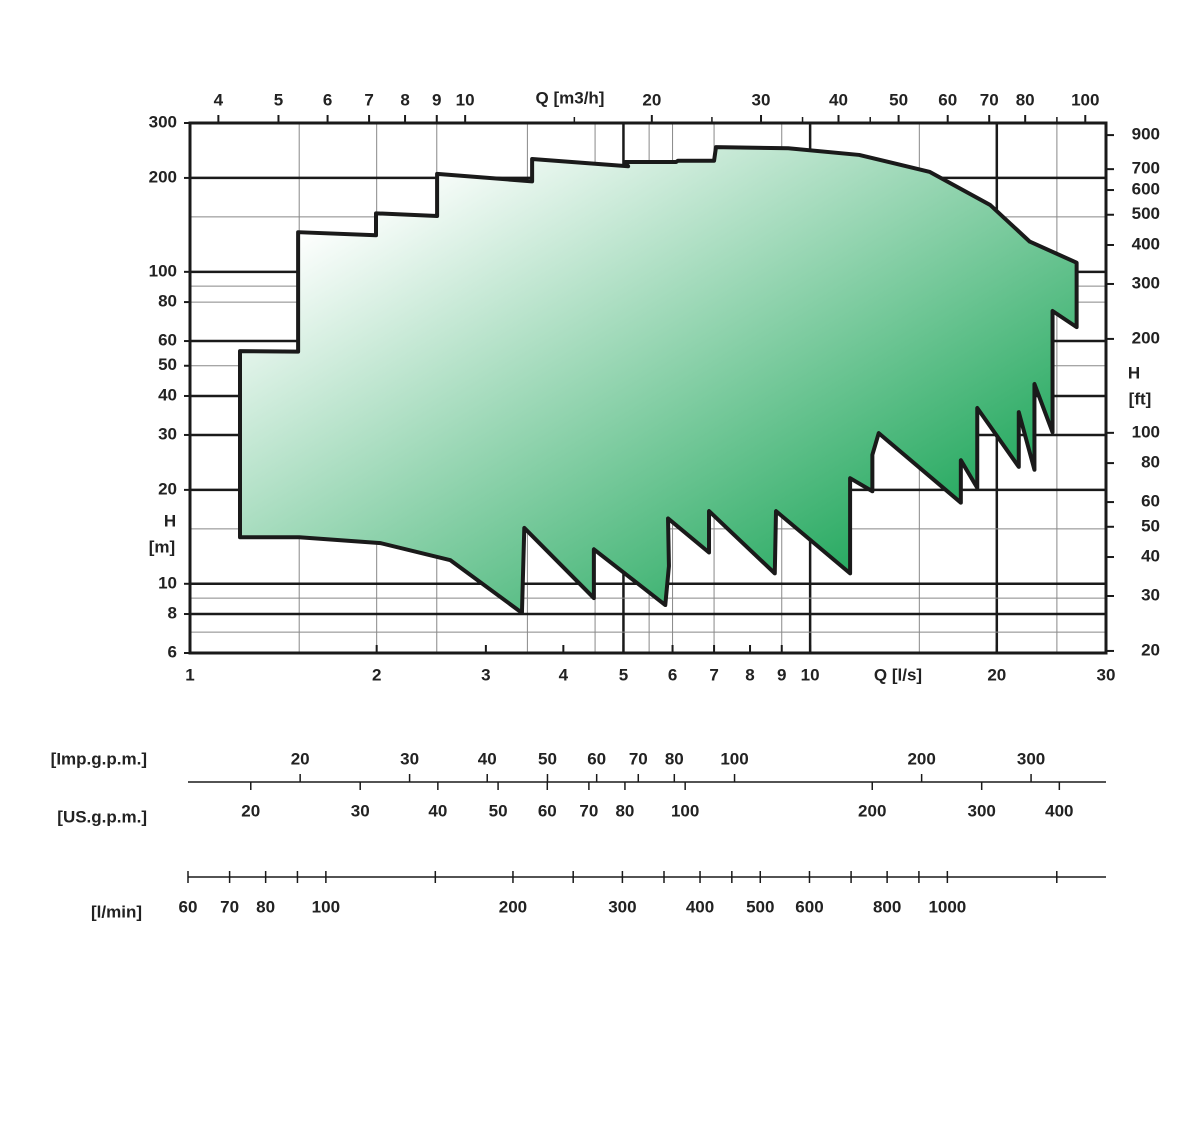  I want to click on y2-tick-label: 300, so click(1146, 282).